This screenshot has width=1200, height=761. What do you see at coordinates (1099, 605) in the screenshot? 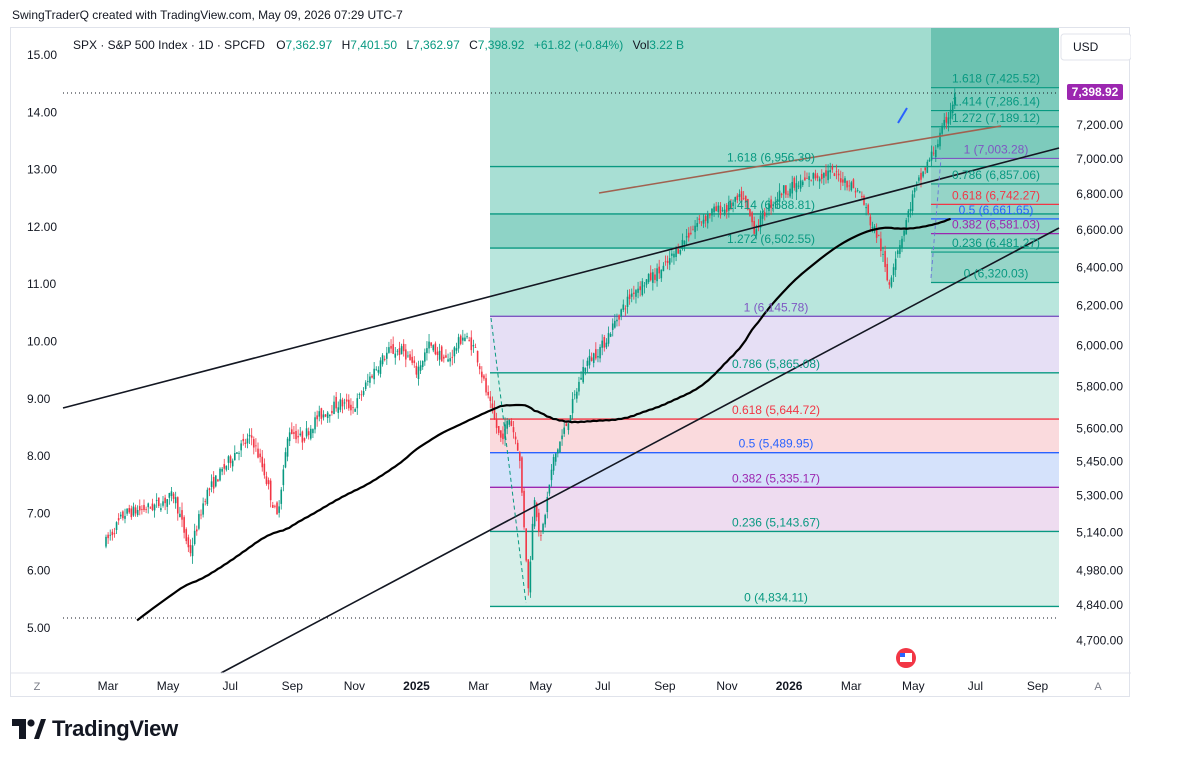
I see `price-axis-tick: 4,840.00` at bounding box center [1099, 605].